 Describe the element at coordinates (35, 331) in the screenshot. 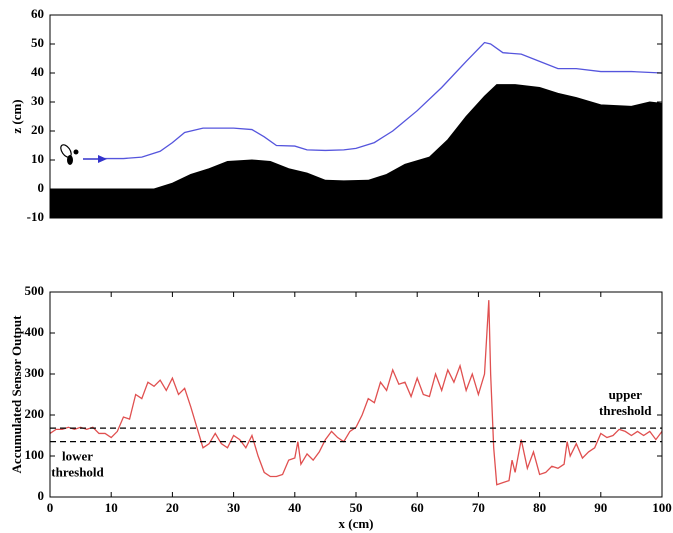

I see `y-tick-label: 400` at that location.